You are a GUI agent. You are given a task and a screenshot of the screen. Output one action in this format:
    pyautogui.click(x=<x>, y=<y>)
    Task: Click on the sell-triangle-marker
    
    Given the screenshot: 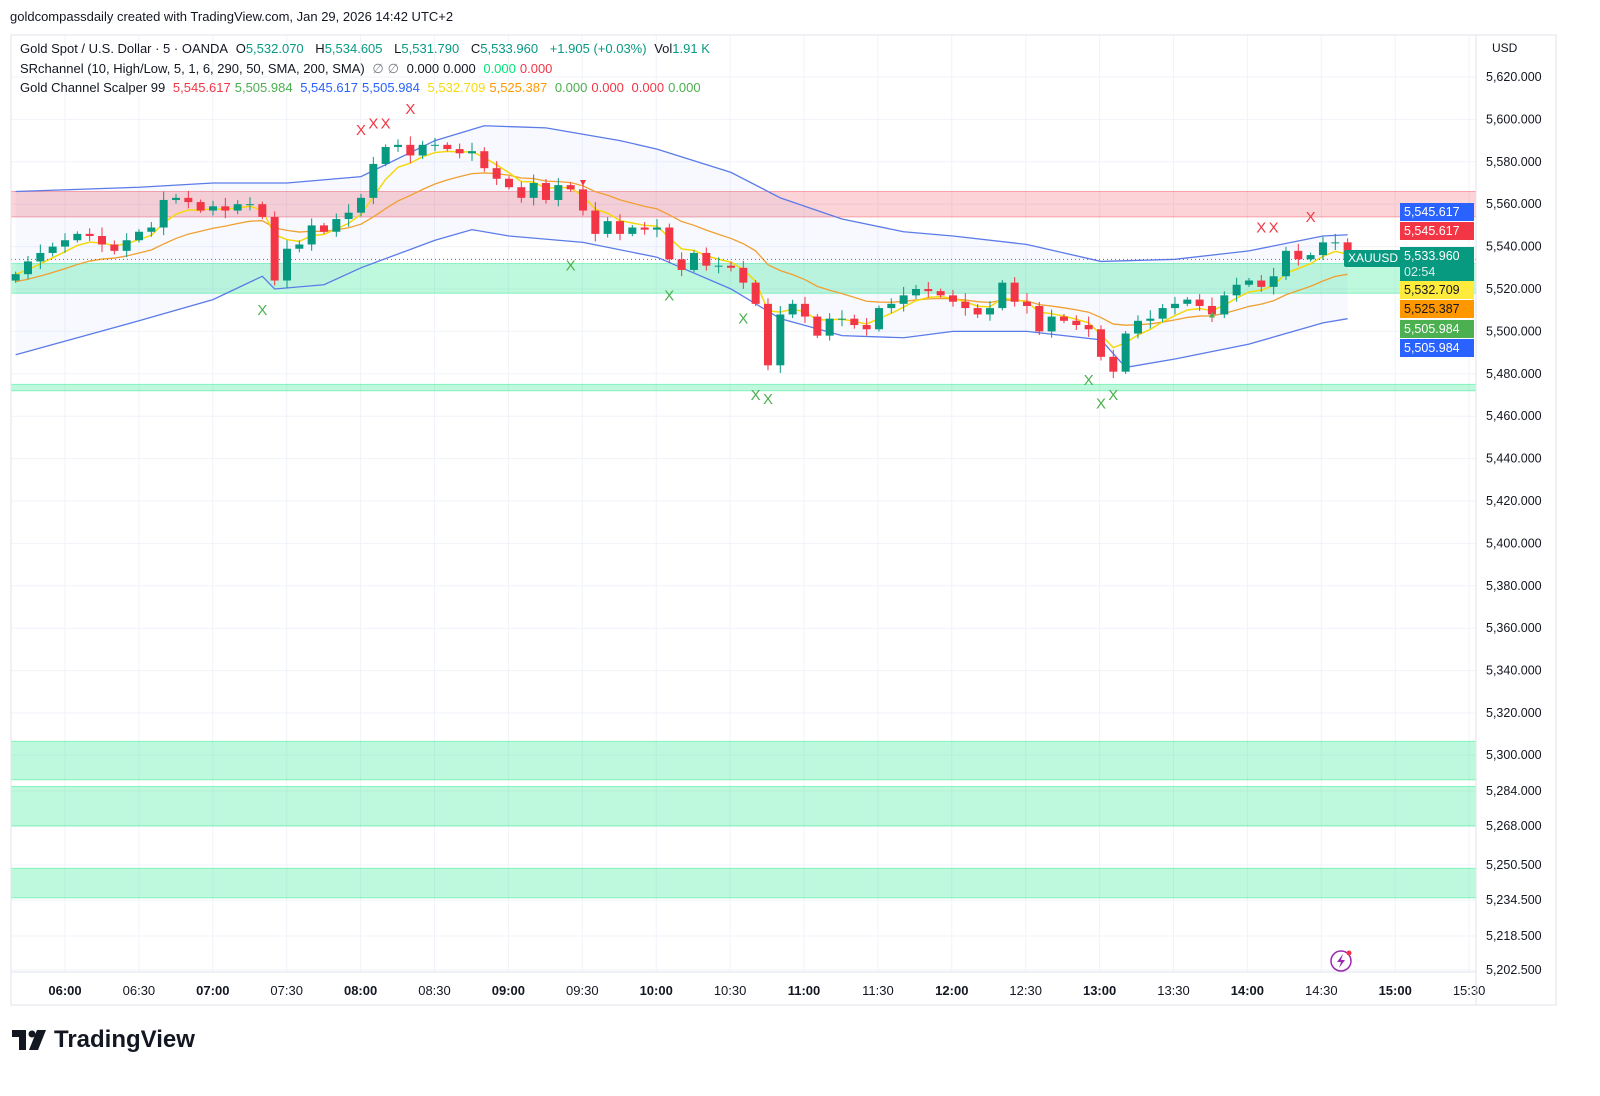 What is the action you would take?
    pyautogui.click(x=582, y=183)
    